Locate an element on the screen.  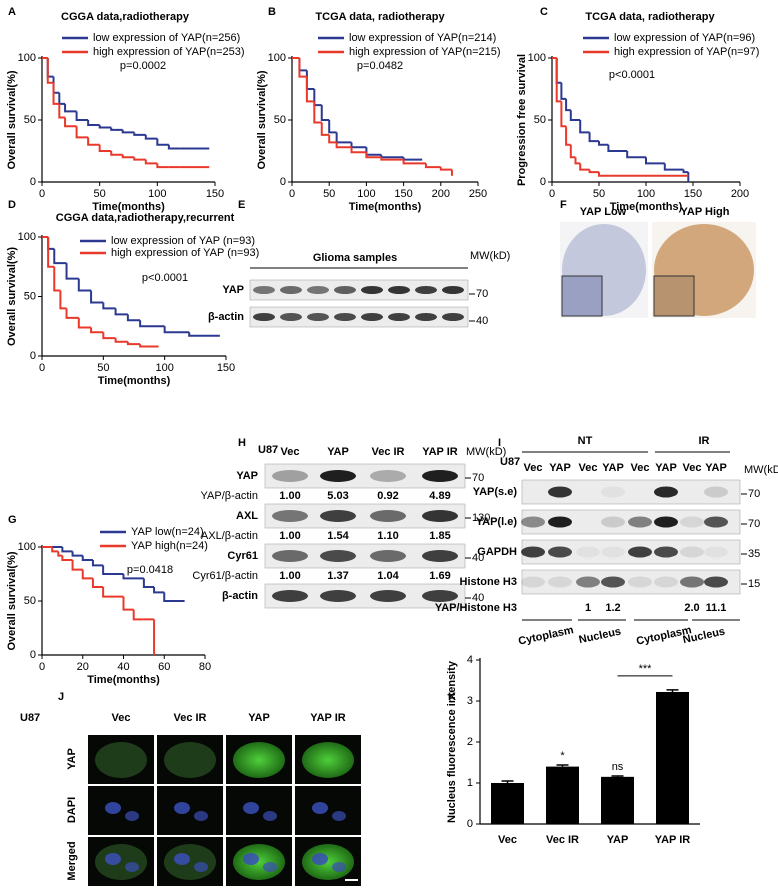
x-tick-label: 100 is located at coordinates (366, 194).